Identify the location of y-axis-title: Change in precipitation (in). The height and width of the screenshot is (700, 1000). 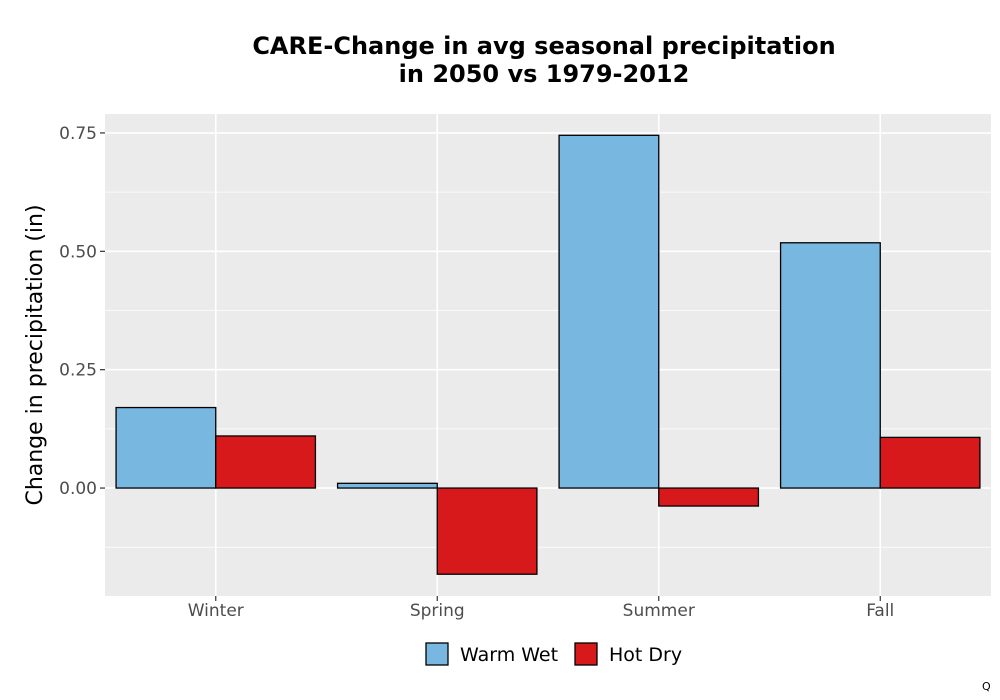
(35, 354).